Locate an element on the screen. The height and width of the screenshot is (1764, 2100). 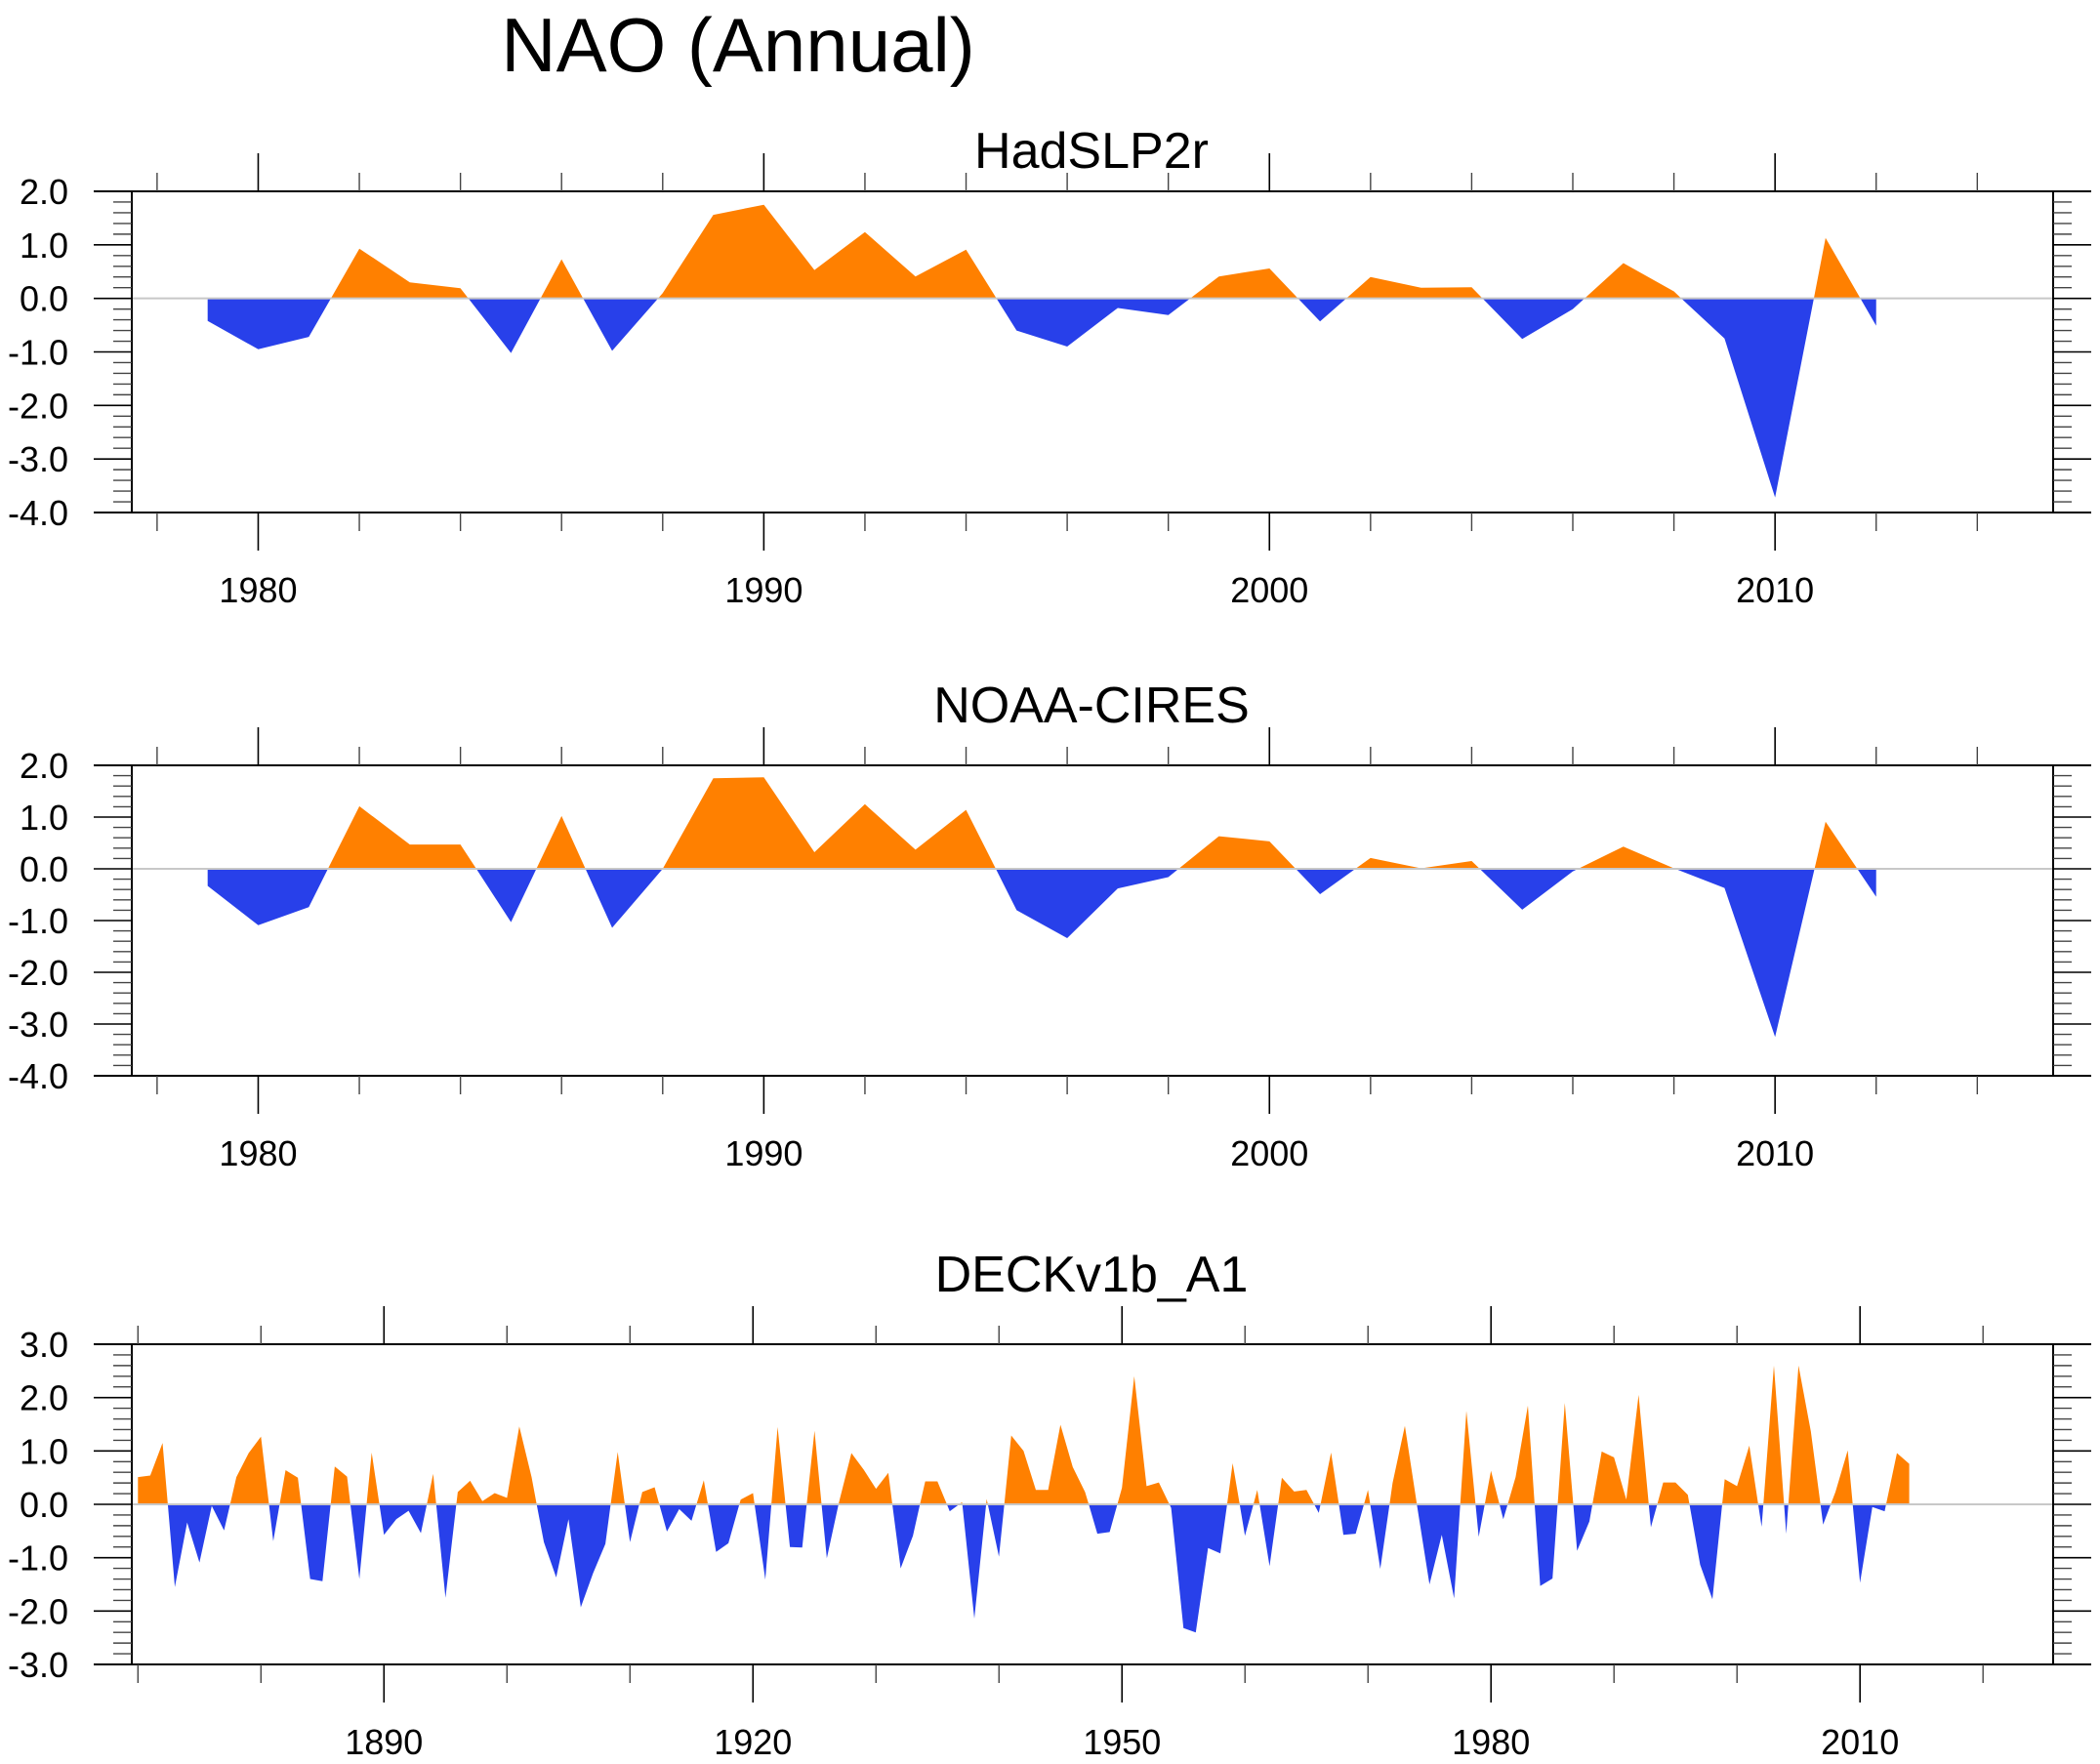
panel-title-noaa-cires: NOAA-CIRES is located at coordinates (1091, 705).